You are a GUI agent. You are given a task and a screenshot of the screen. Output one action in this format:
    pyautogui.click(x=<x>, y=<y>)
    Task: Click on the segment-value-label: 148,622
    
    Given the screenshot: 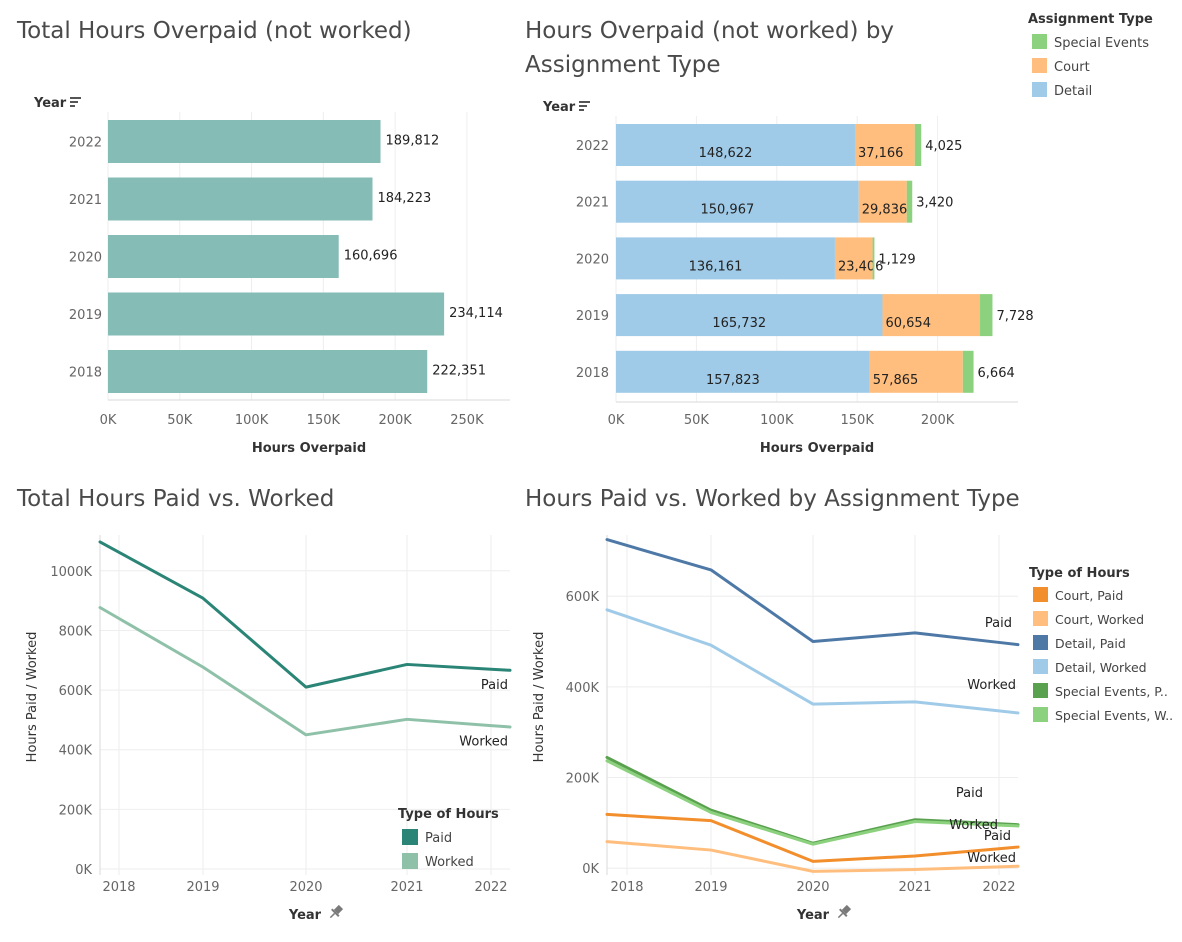 What is the action you would take?
    pyautogui.click(x=726, y=153)
    